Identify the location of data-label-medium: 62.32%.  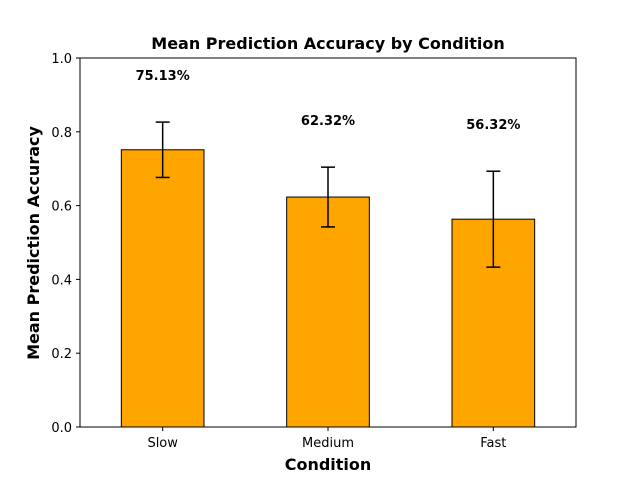
(328, 121).